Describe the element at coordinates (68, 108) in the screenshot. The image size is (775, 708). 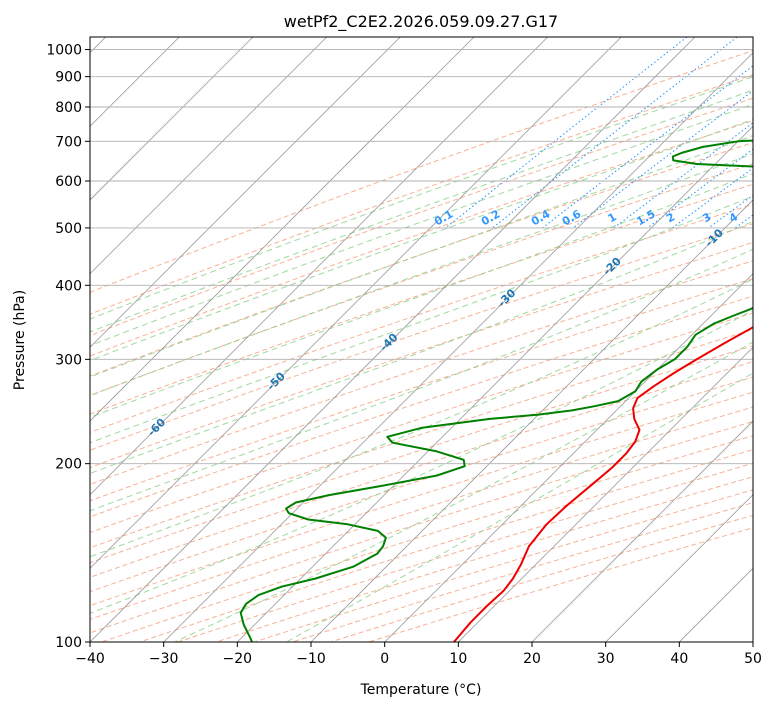
I see `y-tick-label: 800` at that location.